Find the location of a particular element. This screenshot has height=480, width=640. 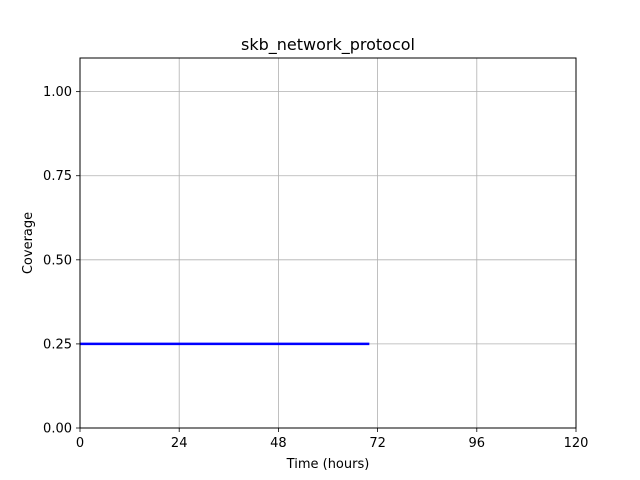

y-axis-label: Coverage is located at coordinates (28, 243).